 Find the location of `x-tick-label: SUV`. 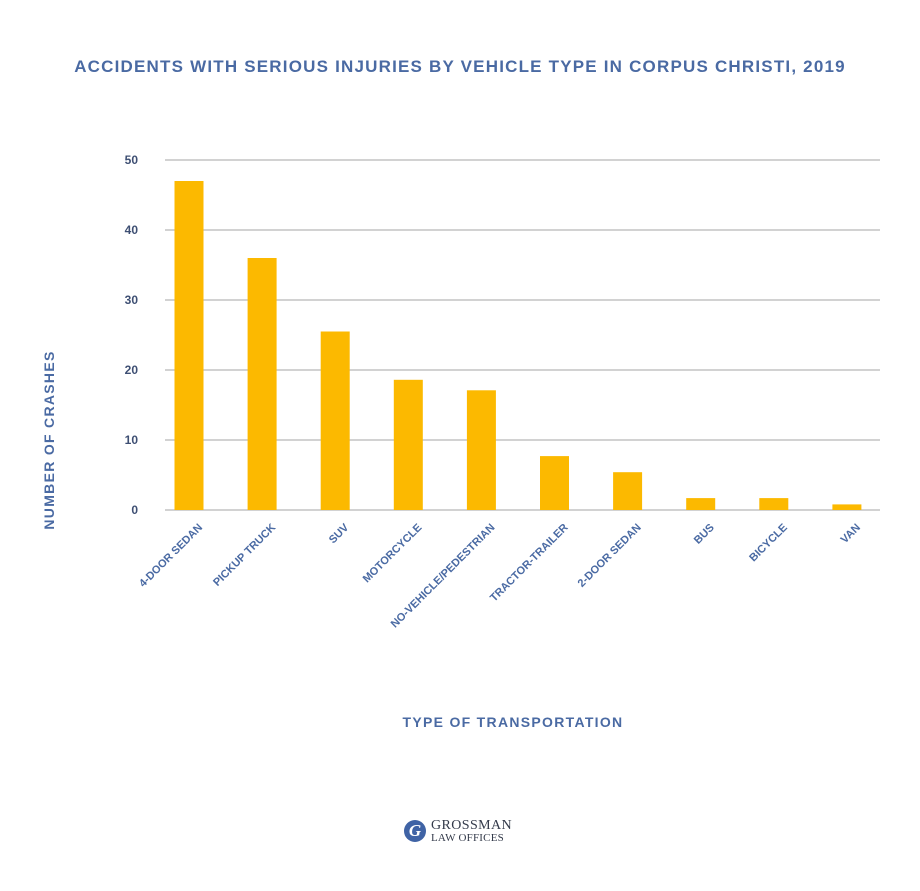

x-tick-label: SUV is located at coordinates (339, 533).